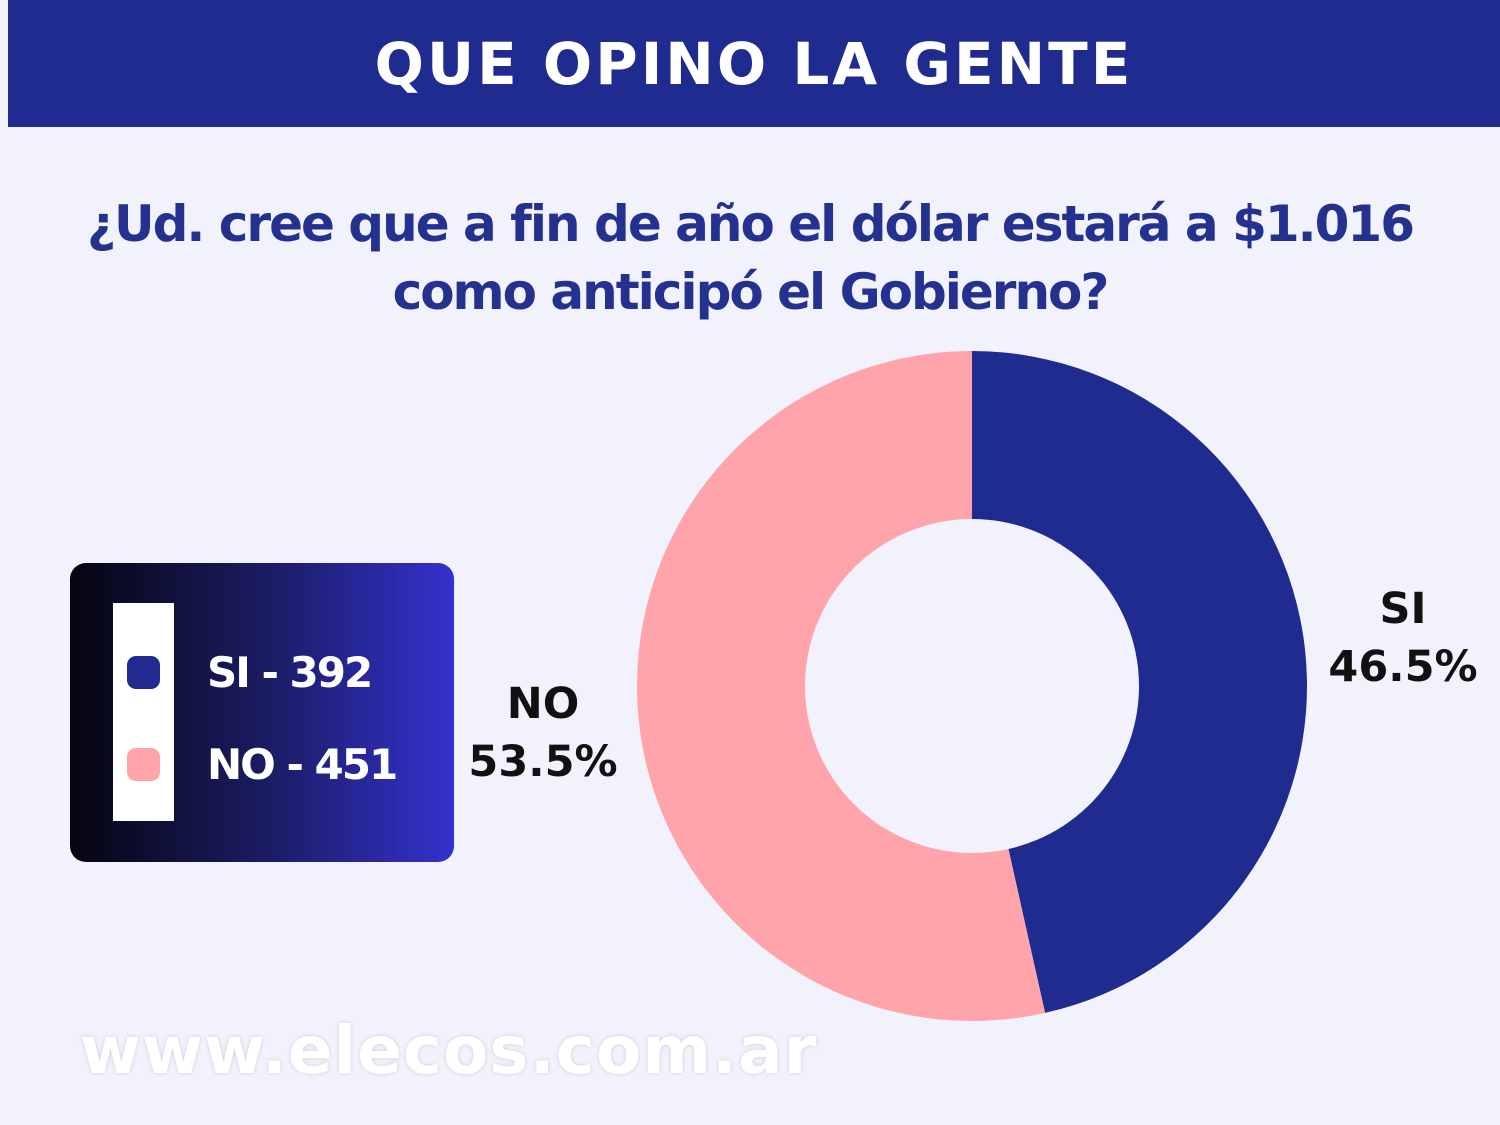 Image resolution: width=1500 pixels, height=1125 pixels. I want to click on slice-percent-no: 53.5%, so click(543, 762).